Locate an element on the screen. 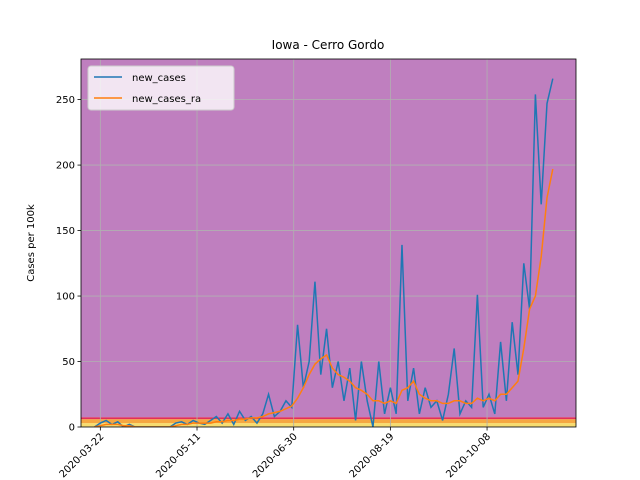 Image resolution: width=640 pixels, height=480 pixels. y-tick-label: 100 is located at coordinates (65, 297).